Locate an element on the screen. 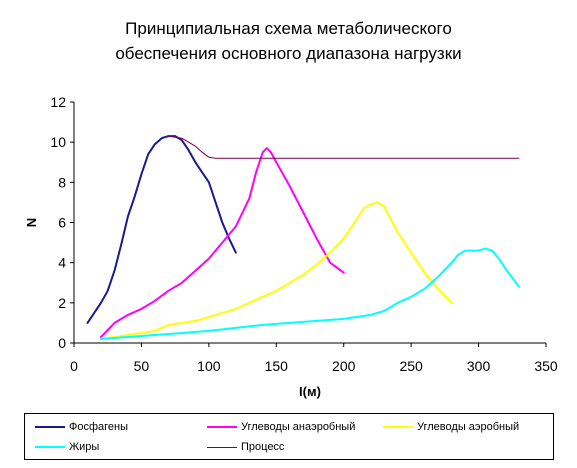 This screenshot has height=468, width=577. legend-label: Углеводы анаэробный is located at coordinates (298, 427).